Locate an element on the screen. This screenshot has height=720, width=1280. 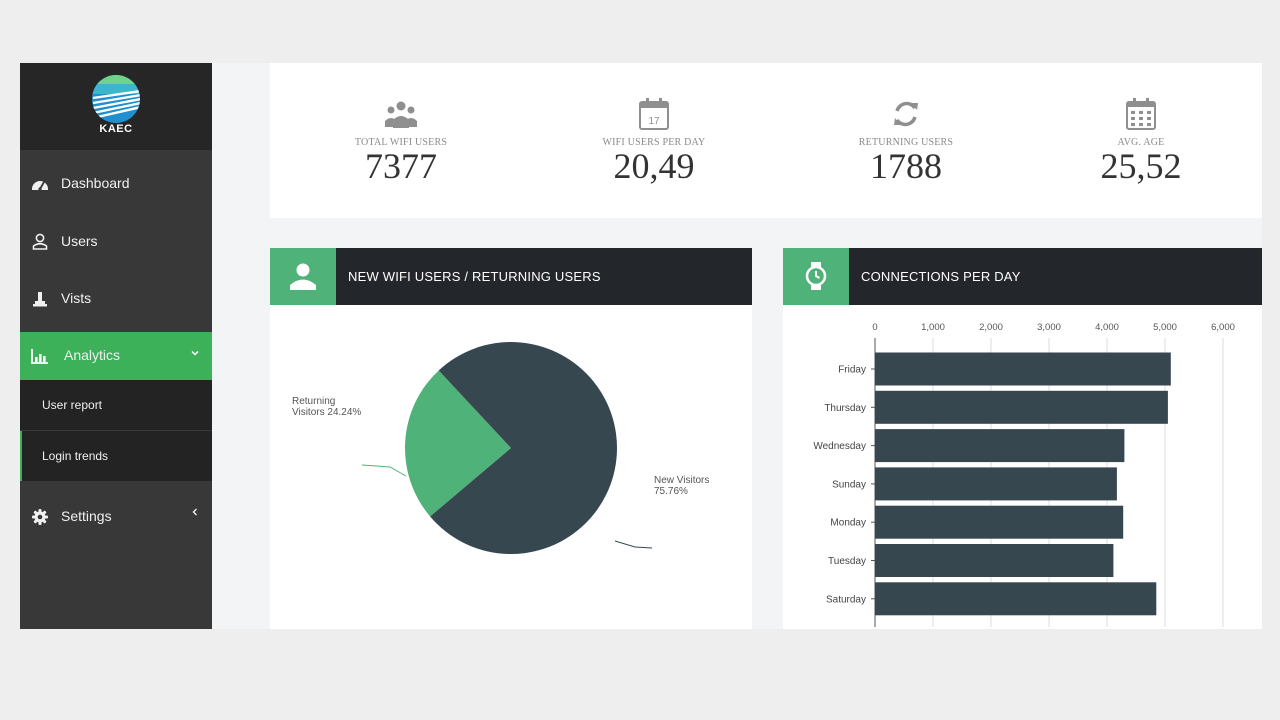
stat-avg-age: AVG. AGE 25,52 is located at coordinates (1141, 140).